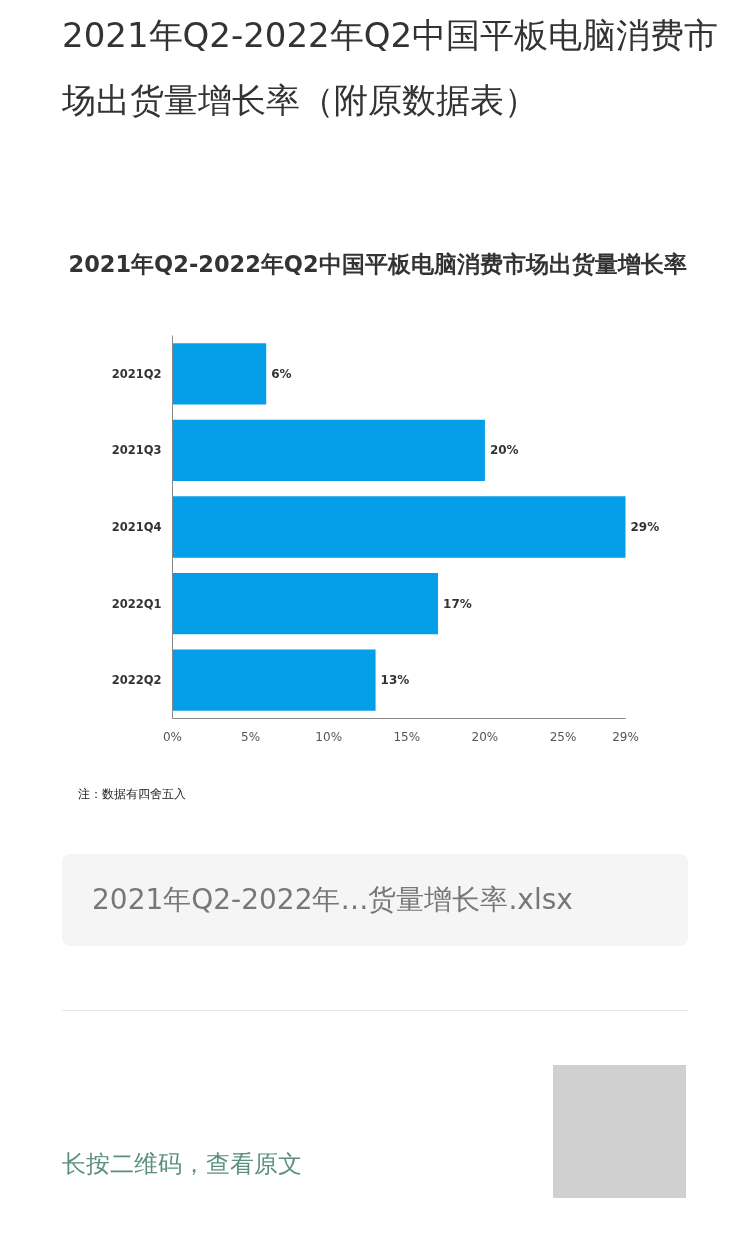 The image size is (750, 1250). What do you see at coordinates (625, 736) in the screenshot?
I see `x-tick-label: 29%` at bounding box center [625, 736].